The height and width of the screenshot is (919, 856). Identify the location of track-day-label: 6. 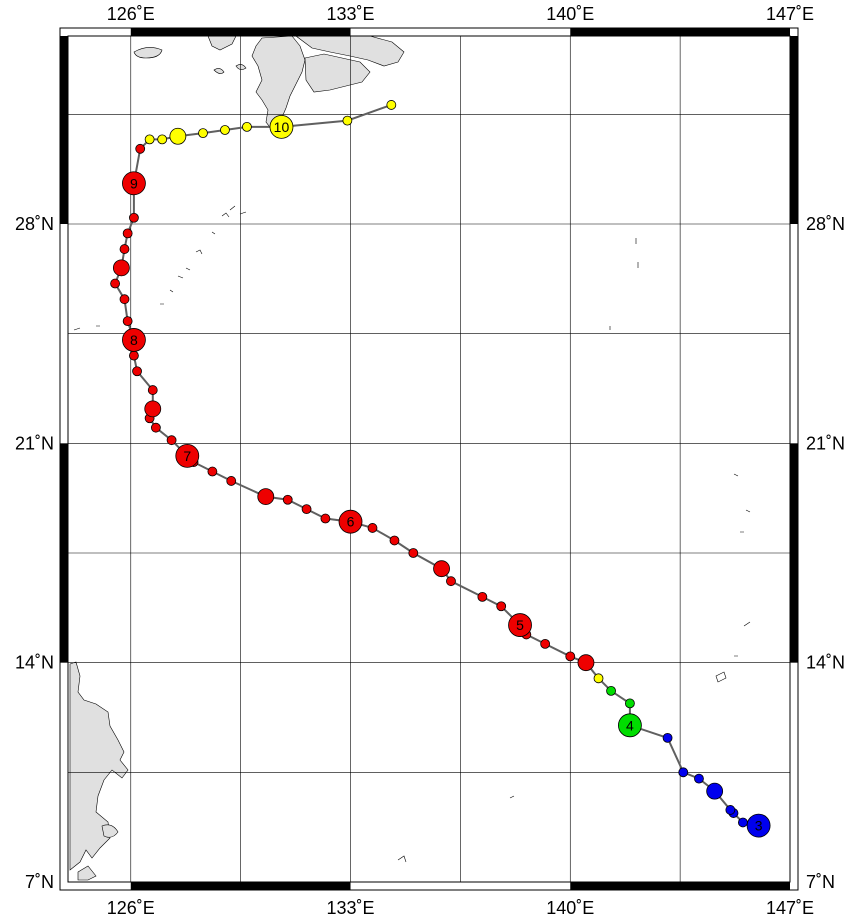
(351, 522).